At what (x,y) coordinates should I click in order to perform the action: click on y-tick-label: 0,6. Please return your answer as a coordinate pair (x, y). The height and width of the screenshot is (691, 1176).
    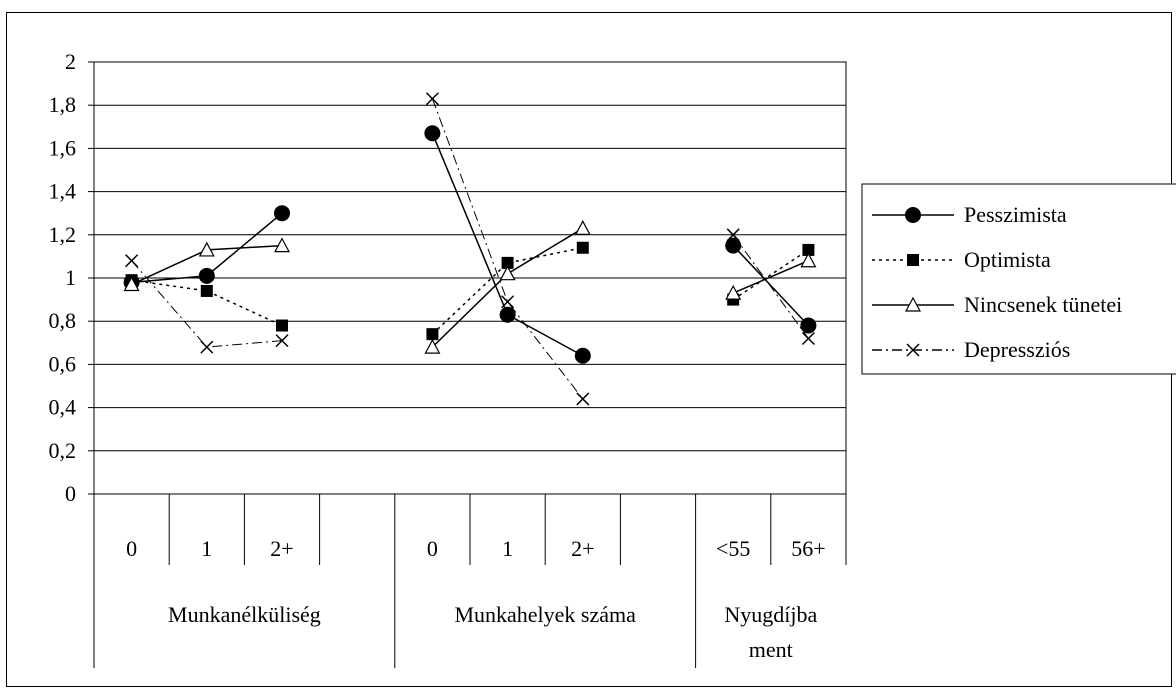
    Looking at the image, I should click on (63, 363).